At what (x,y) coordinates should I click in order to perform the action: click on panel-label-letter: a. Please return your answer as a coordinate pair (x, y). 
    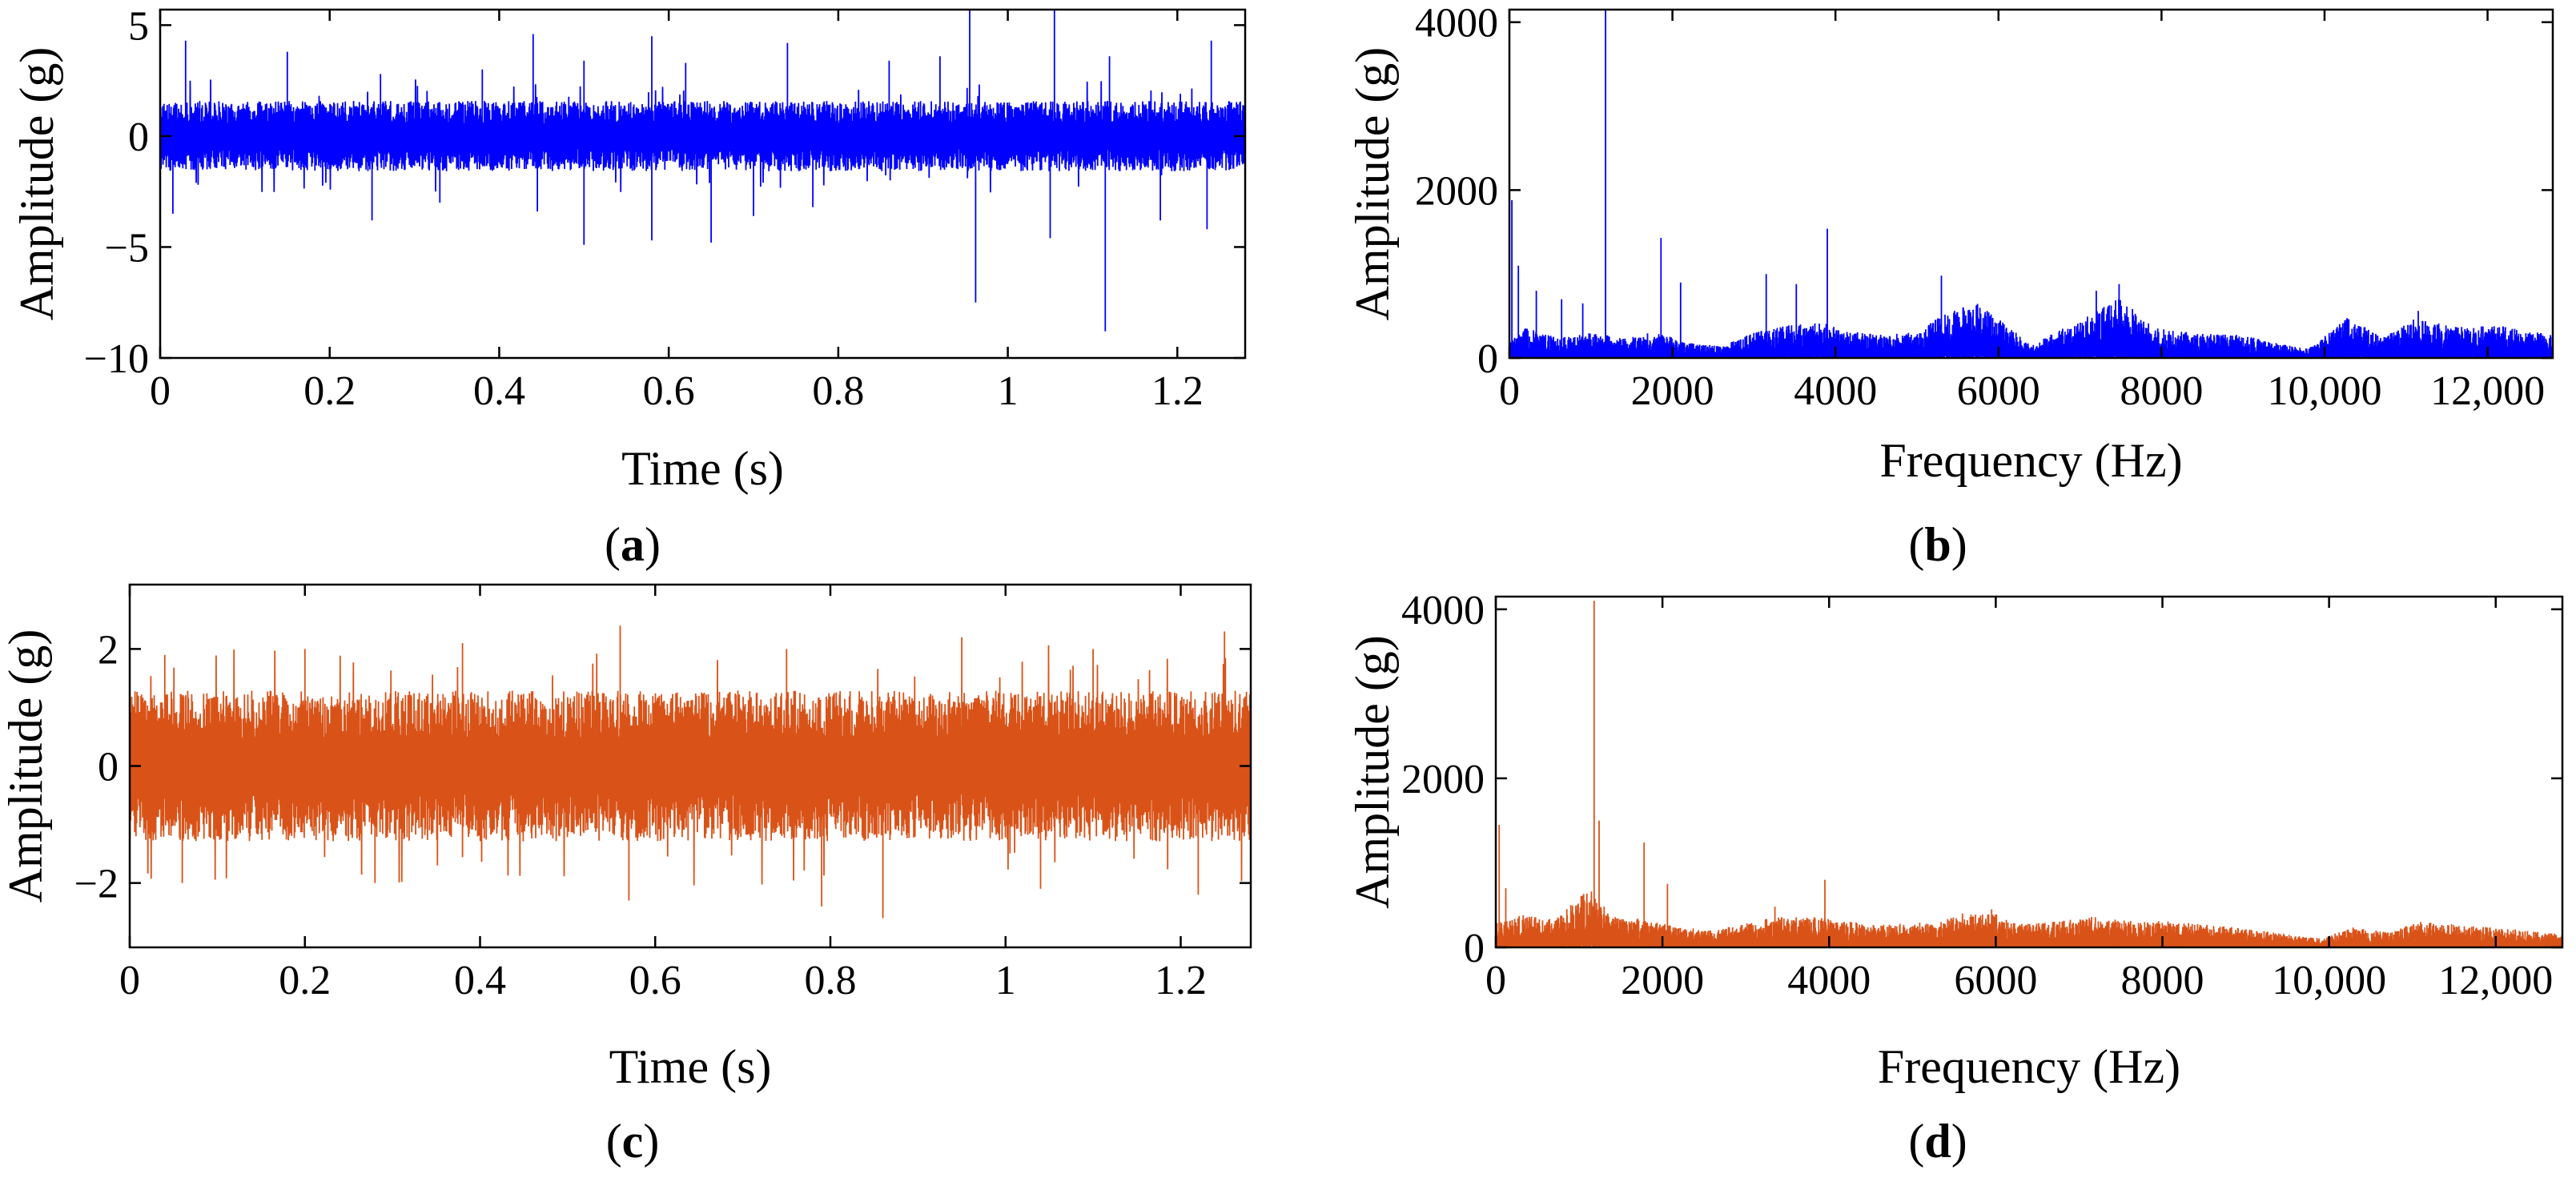
    Looking at the image, I should click on (633, 544).